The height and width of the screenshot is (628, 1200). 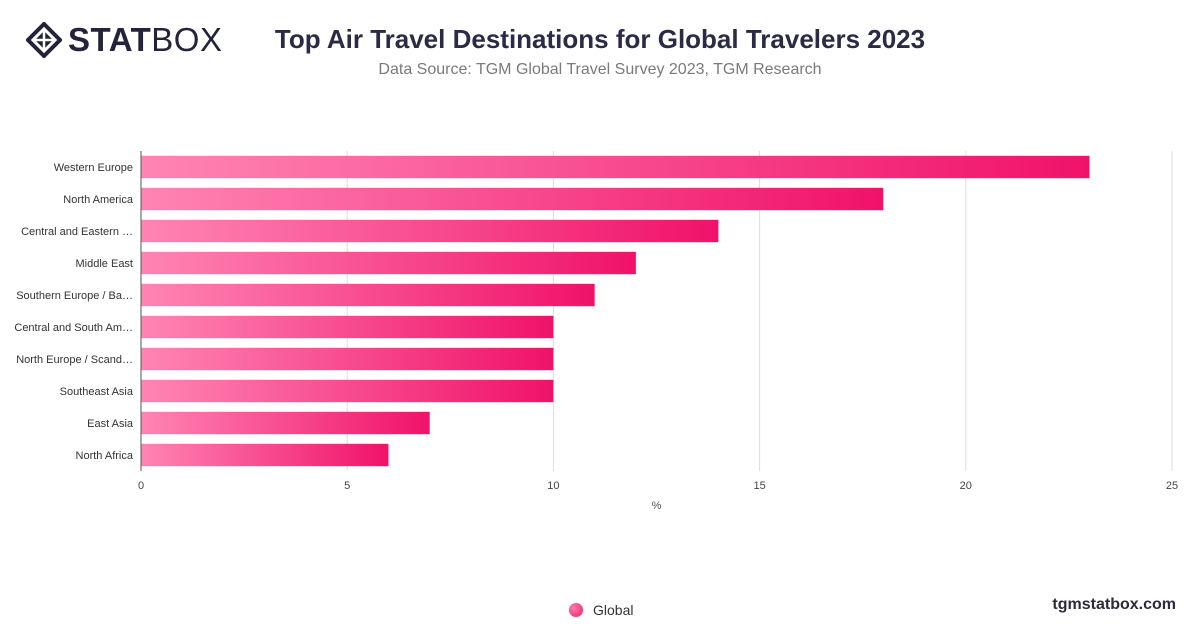 What do you see at coordinates (110, 424) in the screenshot?
I see `category-label-8: East Asia` at bounding box center [110, 424].